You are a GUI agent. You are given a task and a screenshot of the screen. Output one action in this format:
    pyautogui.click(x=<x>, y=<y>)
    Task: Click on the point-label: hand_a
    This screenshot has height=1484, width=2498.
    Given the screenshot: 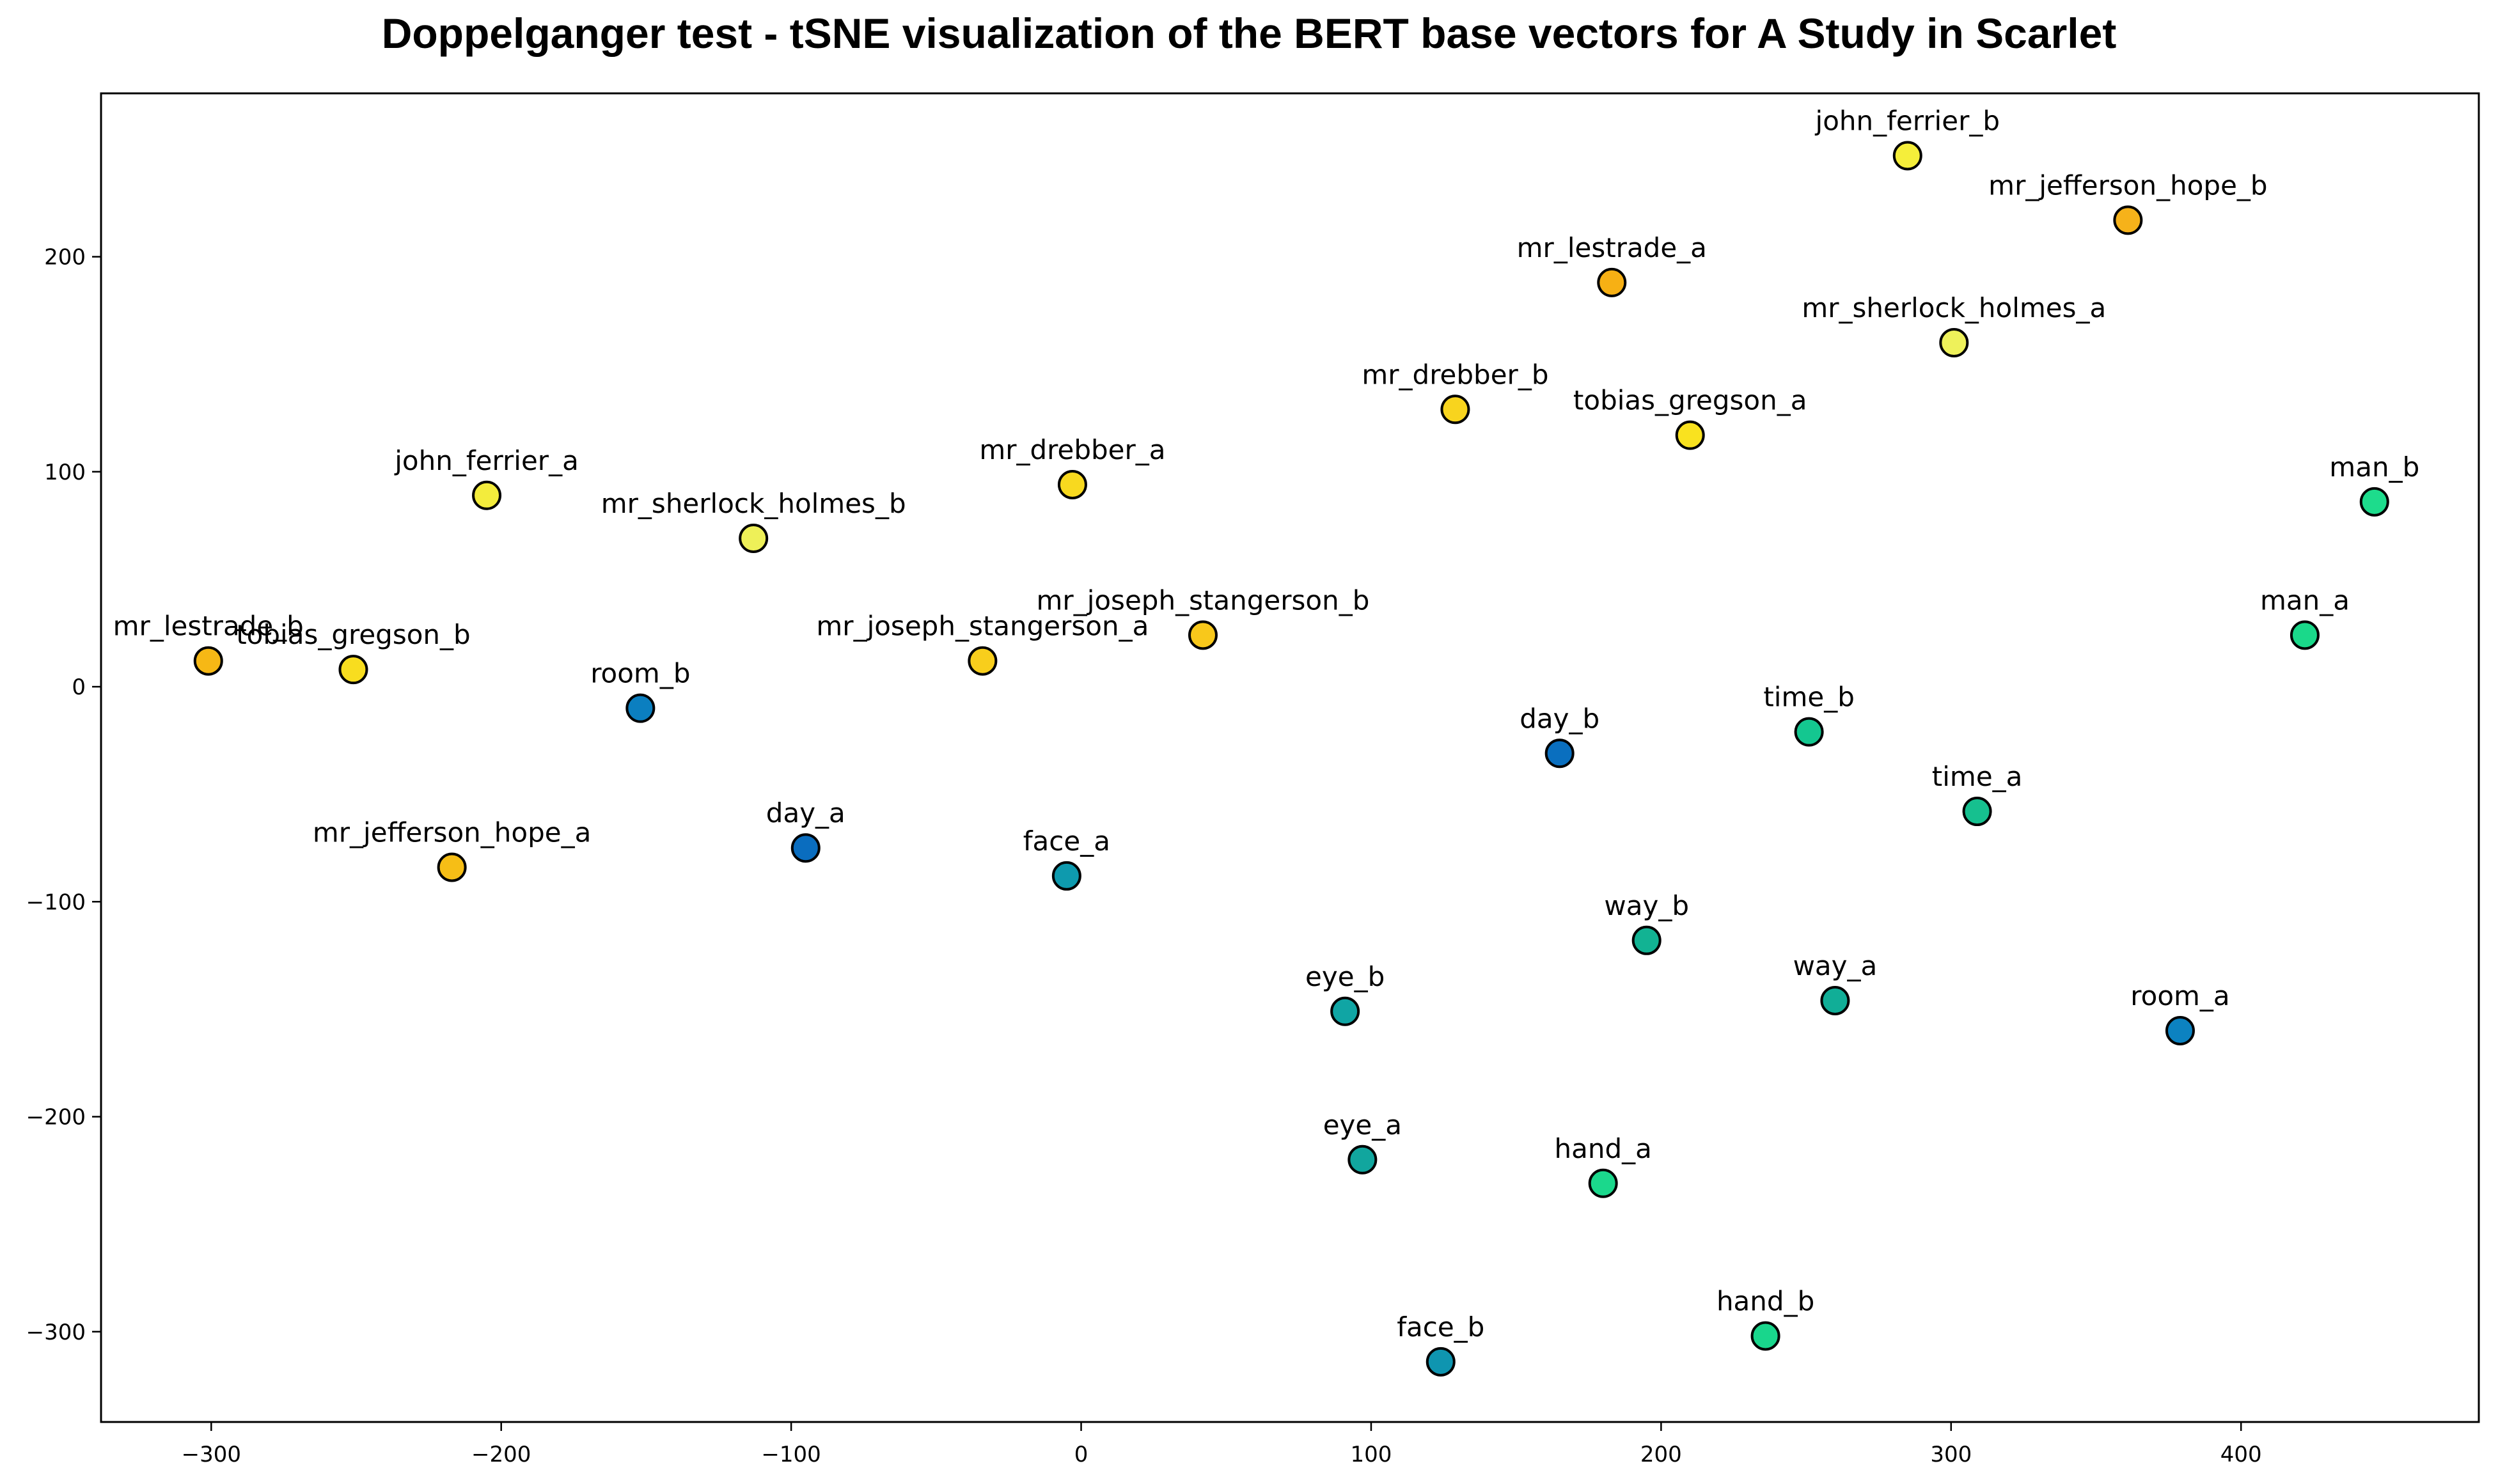 What is the action you would take?
    pyautogui.click(x=1603, y=1148)
    